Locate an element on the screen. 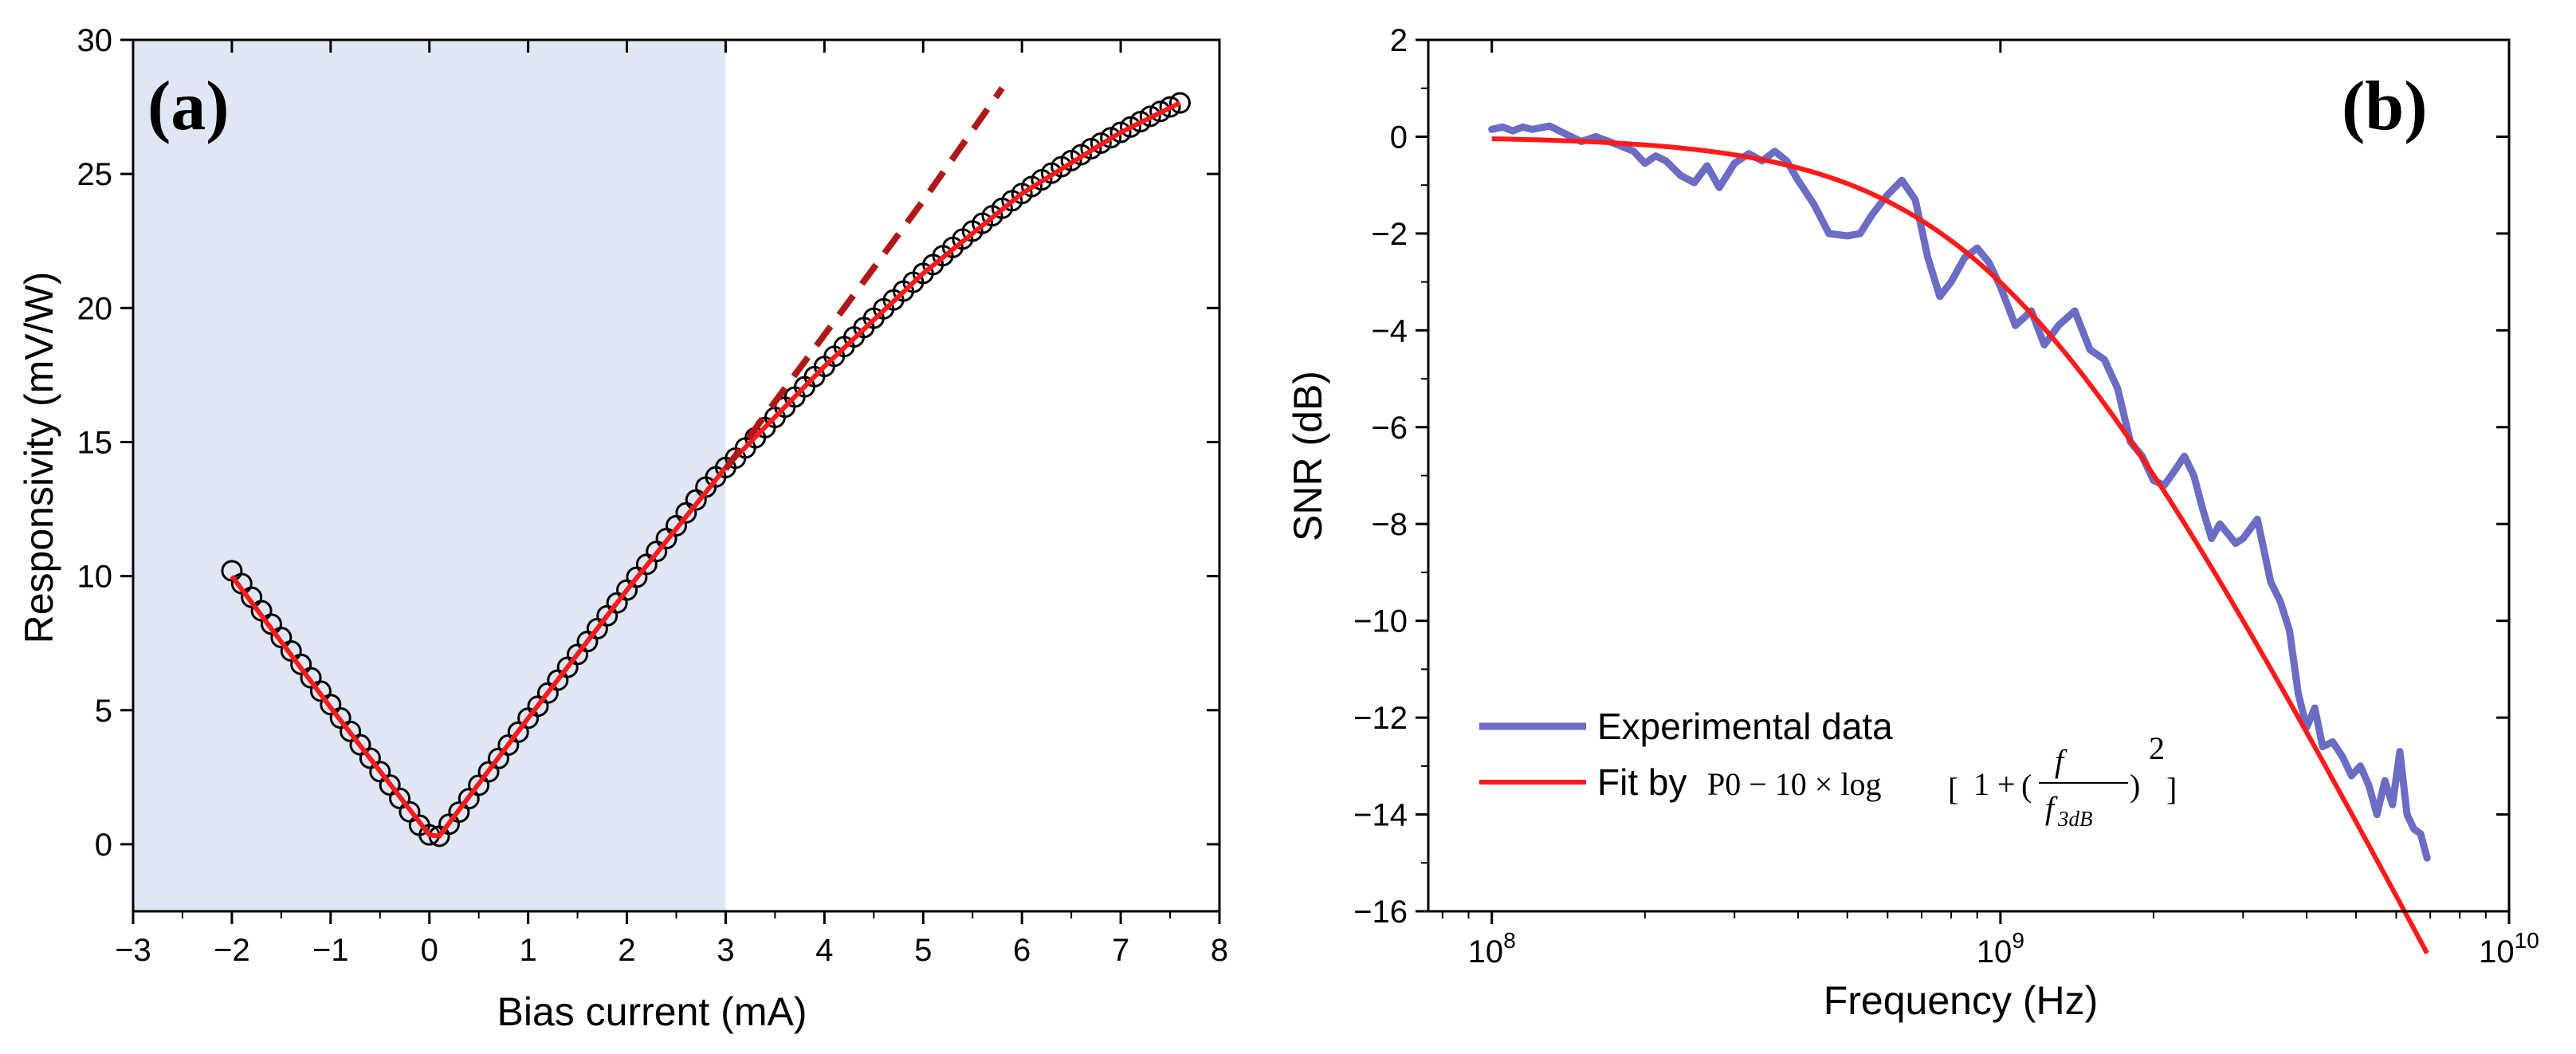 The image size is (2576, 1054). y-tick-label: 10 is located at coordinates (95, 577).